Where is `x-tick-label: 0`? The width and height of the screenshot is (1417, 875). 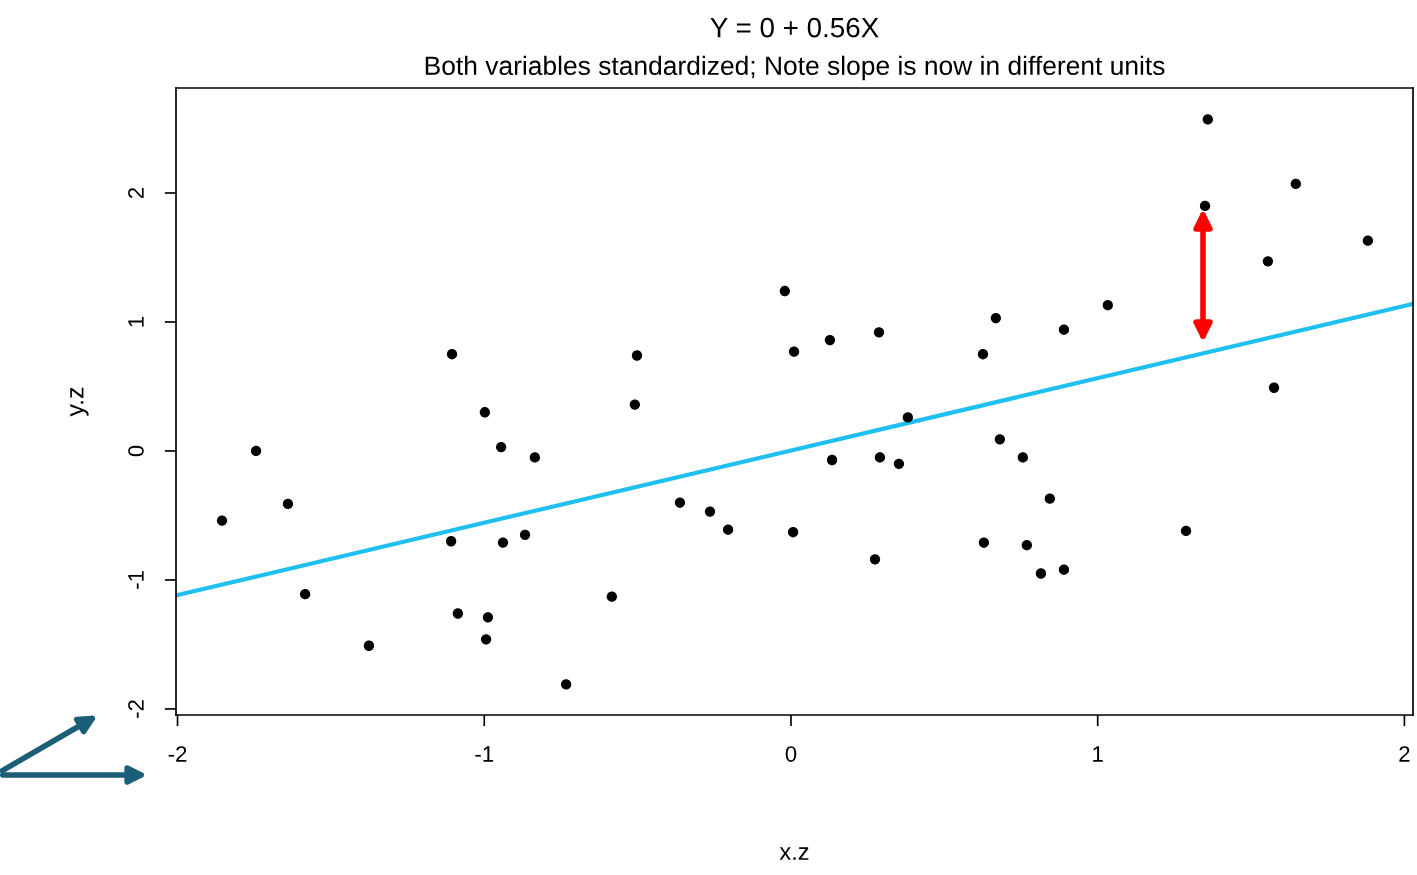
x-tick-label: 0 is located at coordinates (791, 754).